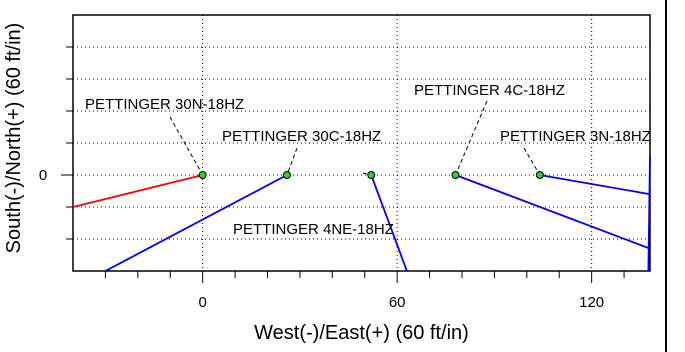 The height and width of the screenshot is (352, 685). What do you see at coordinates (202, 302) in the screenshot?
I see `x-tick-label: 0` at bounding box center [202, 302].